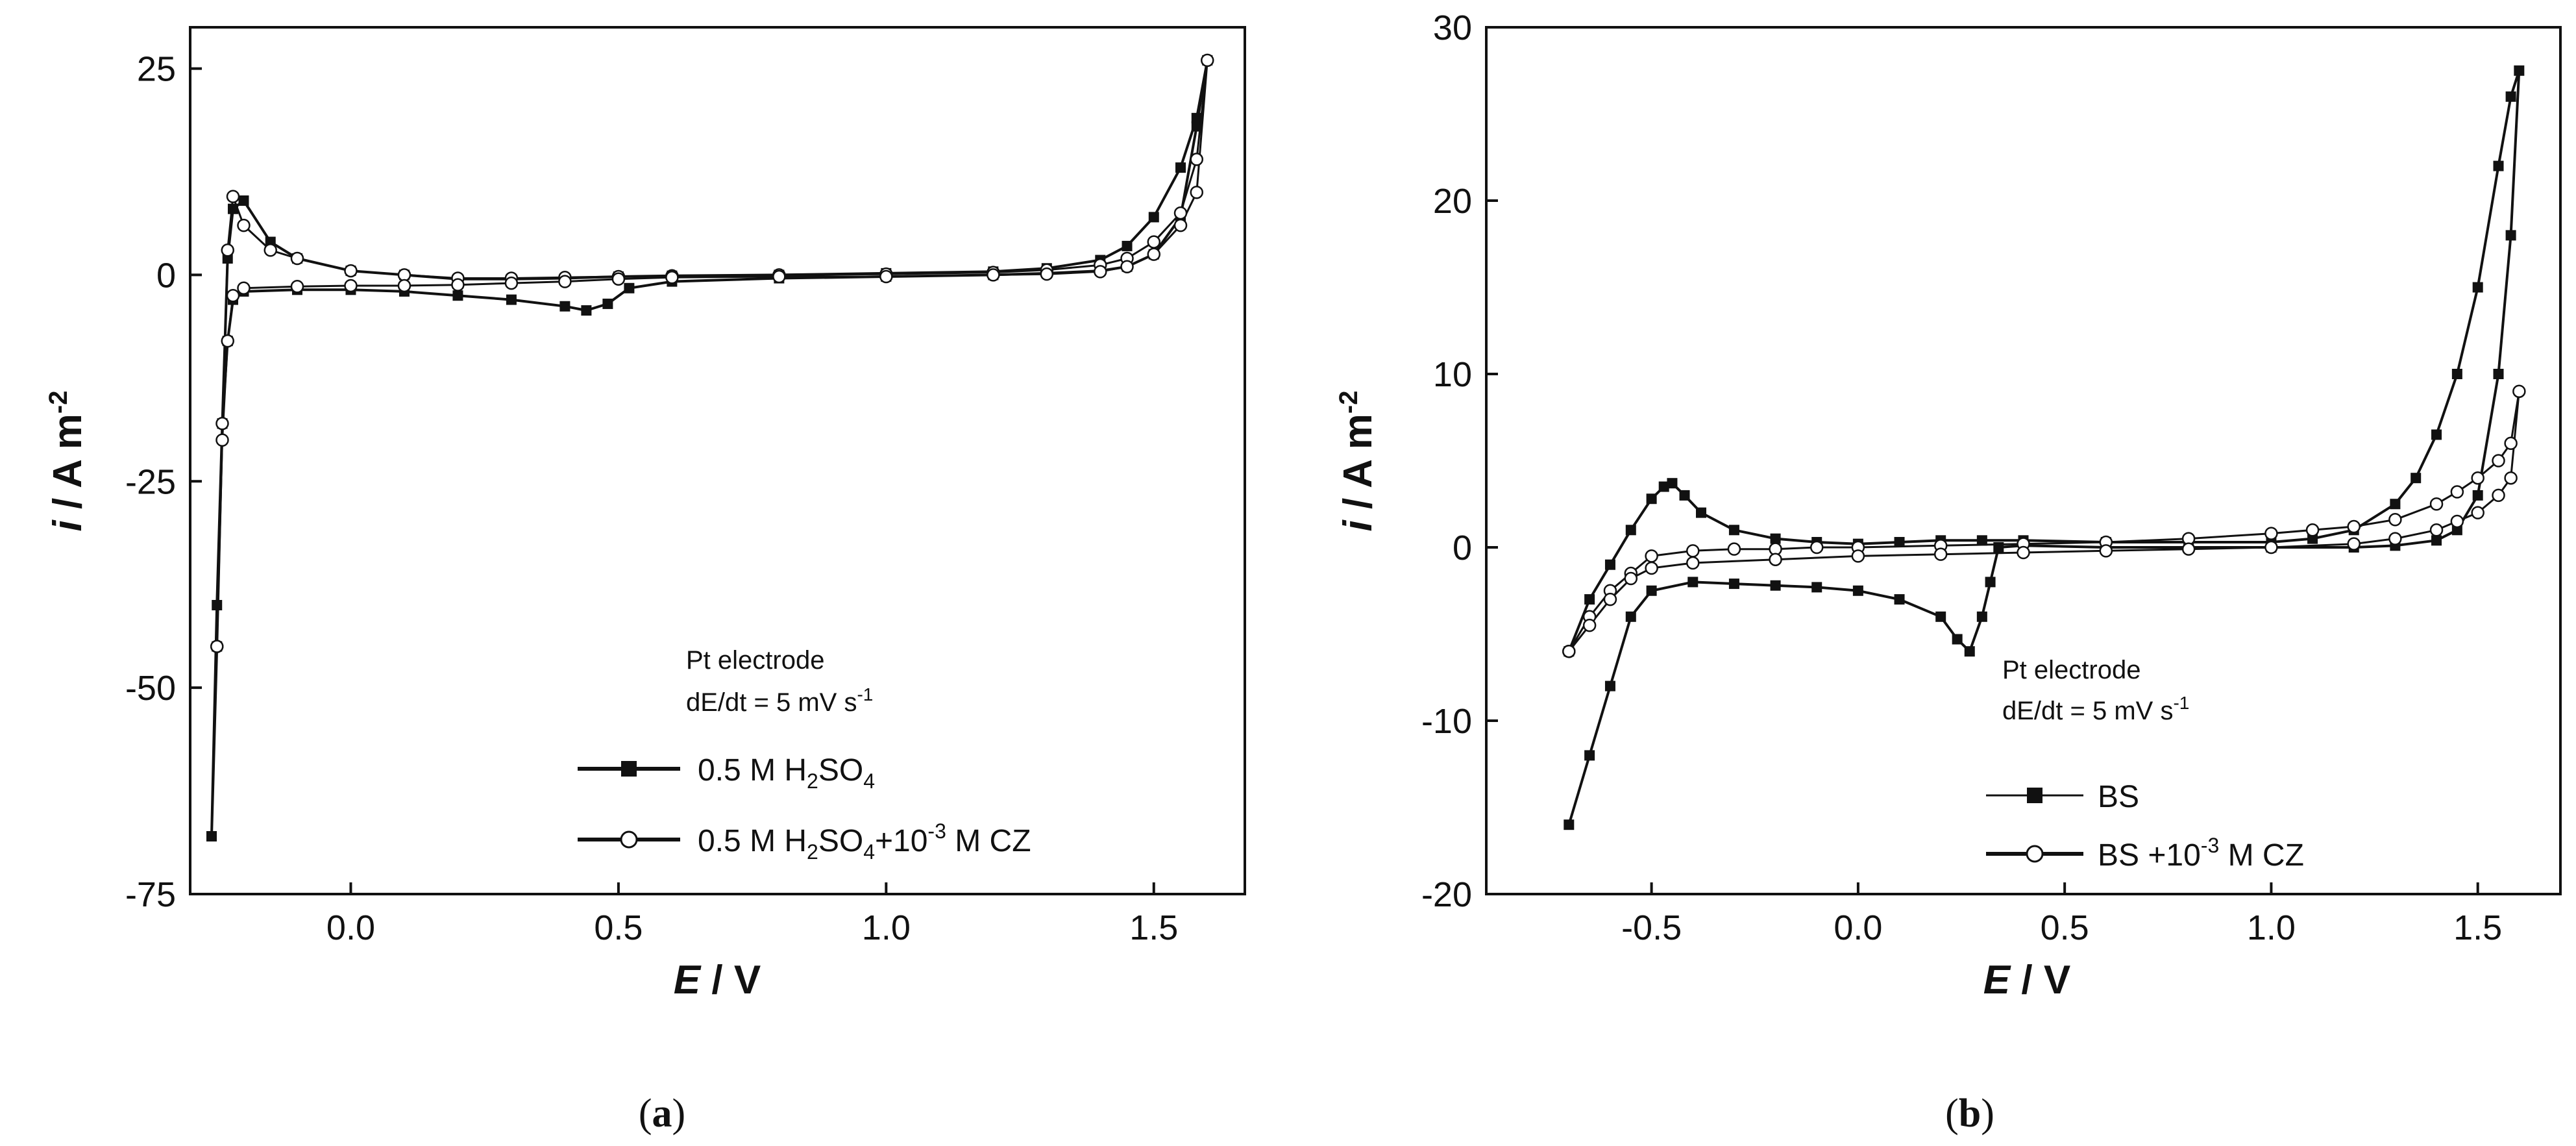 The height and width of the screenshot is (1146, 2576). Describe the element at coordinates (150, 481) in the screenshot. I see `panel-a-y-tick-label: -25` at that location.